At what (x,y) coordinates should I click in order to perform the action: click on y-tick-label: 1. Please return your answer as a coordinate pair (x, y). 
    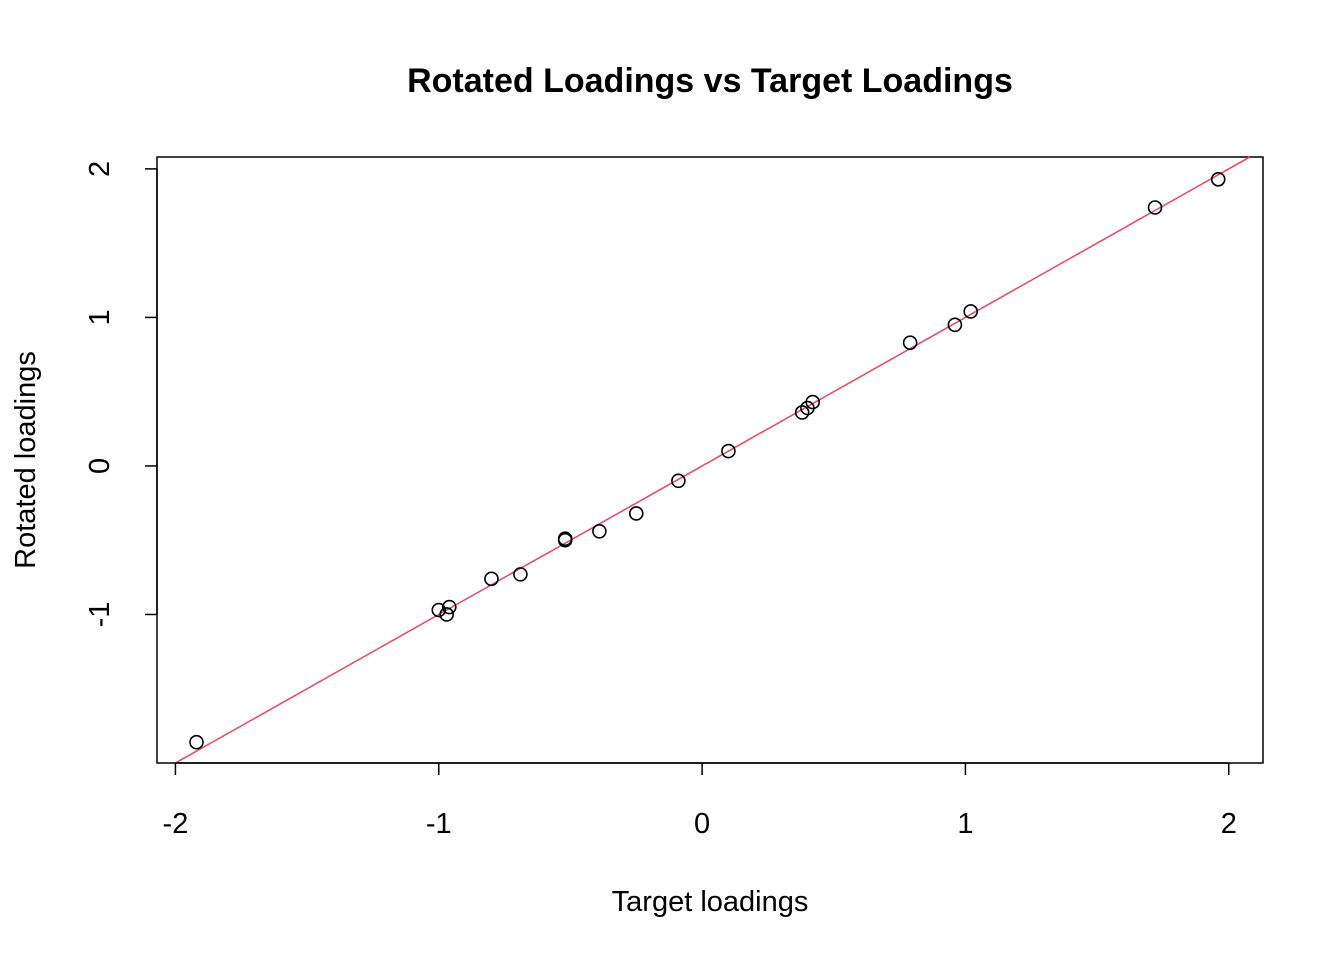
    Looking at the image, I should click on (100, 317).